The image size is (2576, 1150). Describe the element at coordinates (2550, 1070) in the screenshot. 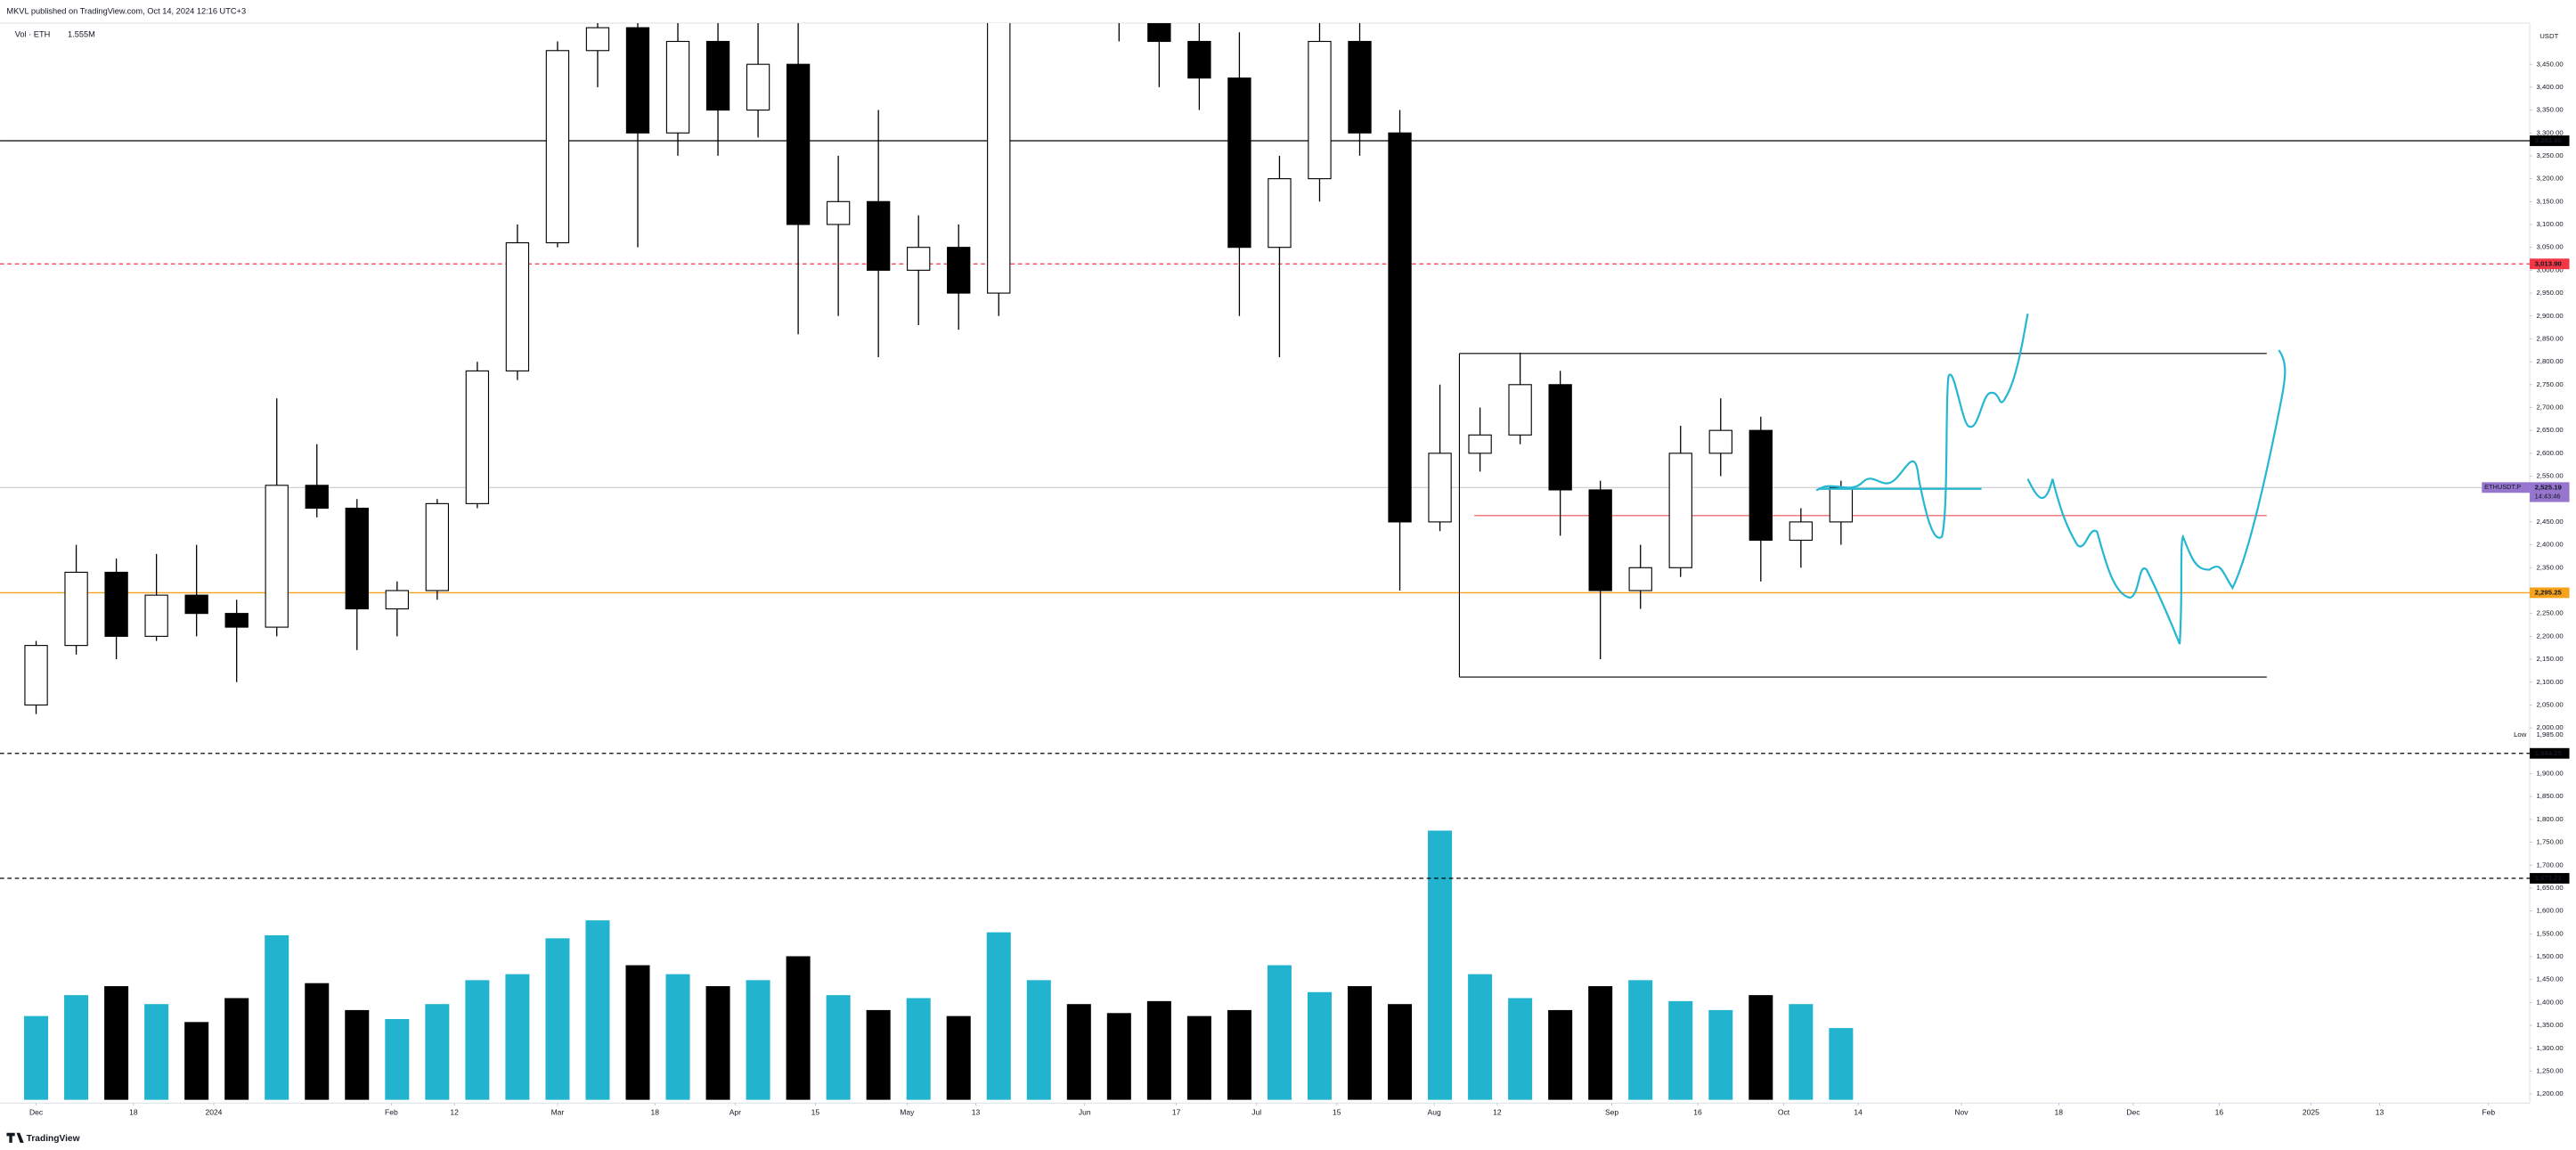

I see `y-tick-label: 1,250.00` at that location.